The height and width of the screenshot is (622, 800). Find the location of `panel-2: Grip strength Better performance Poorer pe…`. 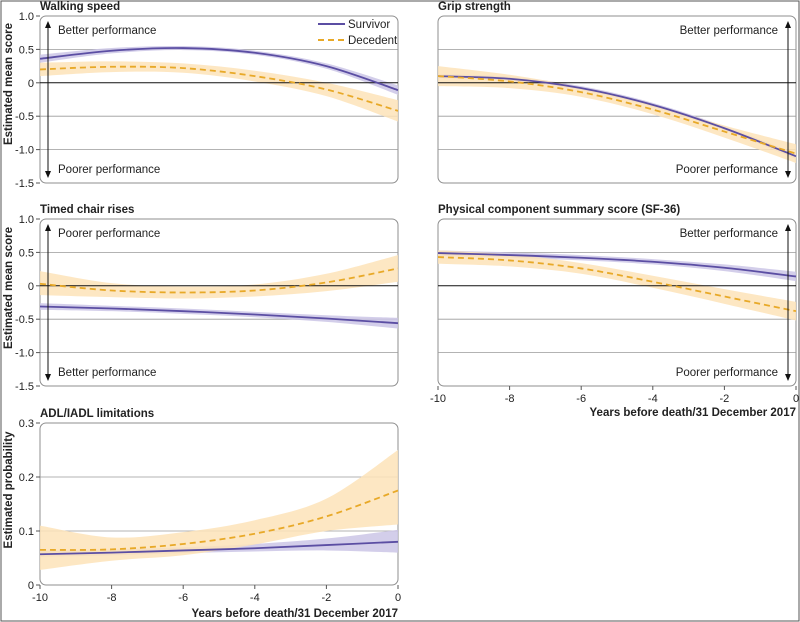

panel-2: Grip strength Better performance Poorer pe… is located at coordinates (617, 92).